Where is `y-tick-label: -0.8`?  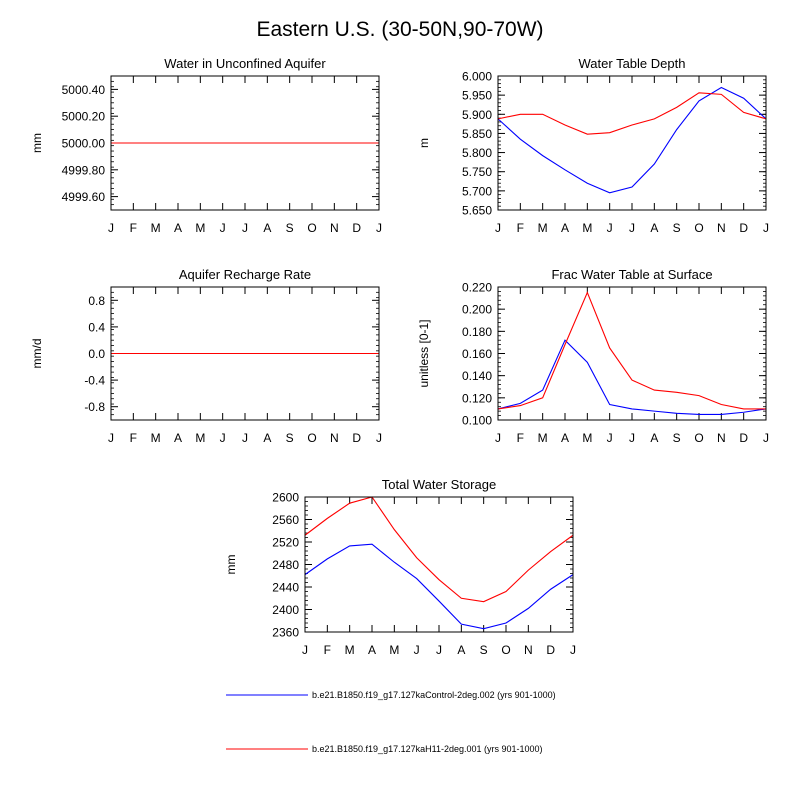 y-tick-label: -0.8 is located at coordinates (94, 407).